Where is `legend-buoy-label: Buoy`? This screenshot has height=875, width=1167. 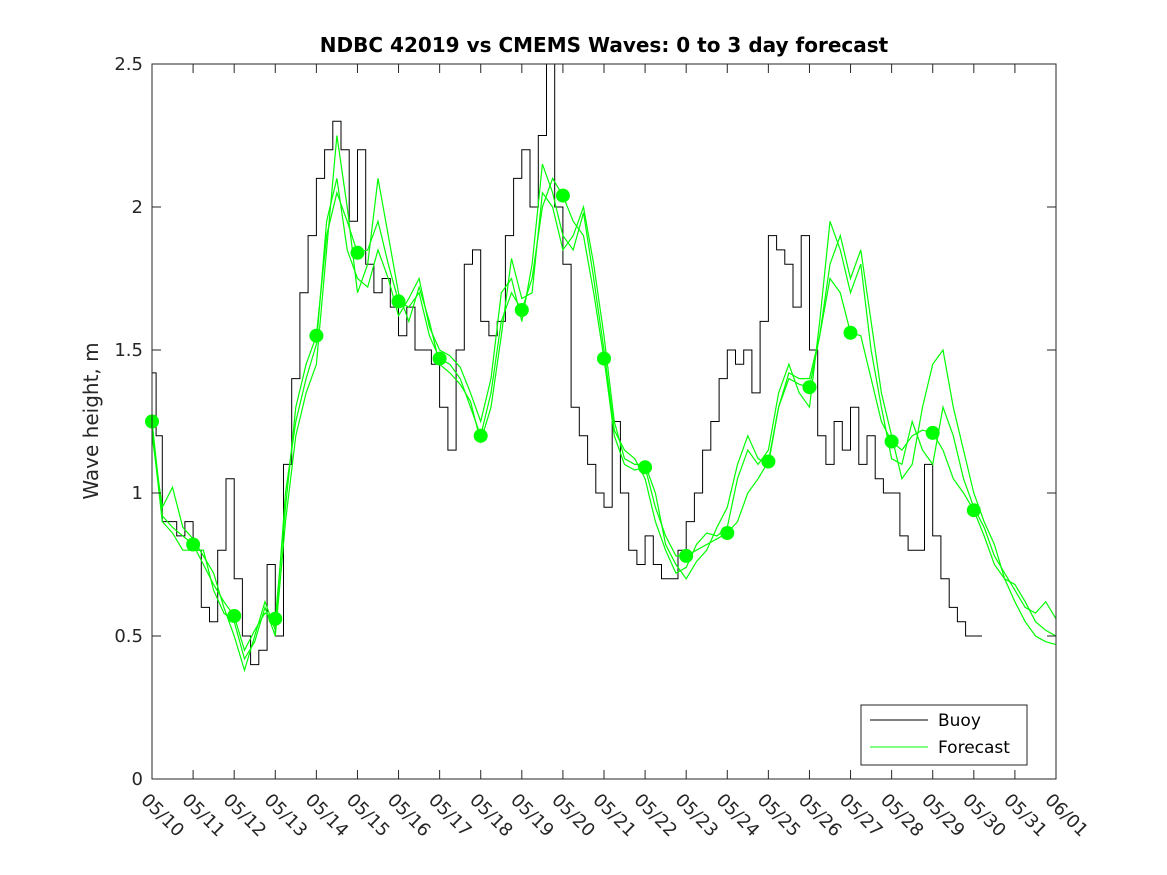
legend-buoy-label: Buoy is located at coordinates (959, 721).